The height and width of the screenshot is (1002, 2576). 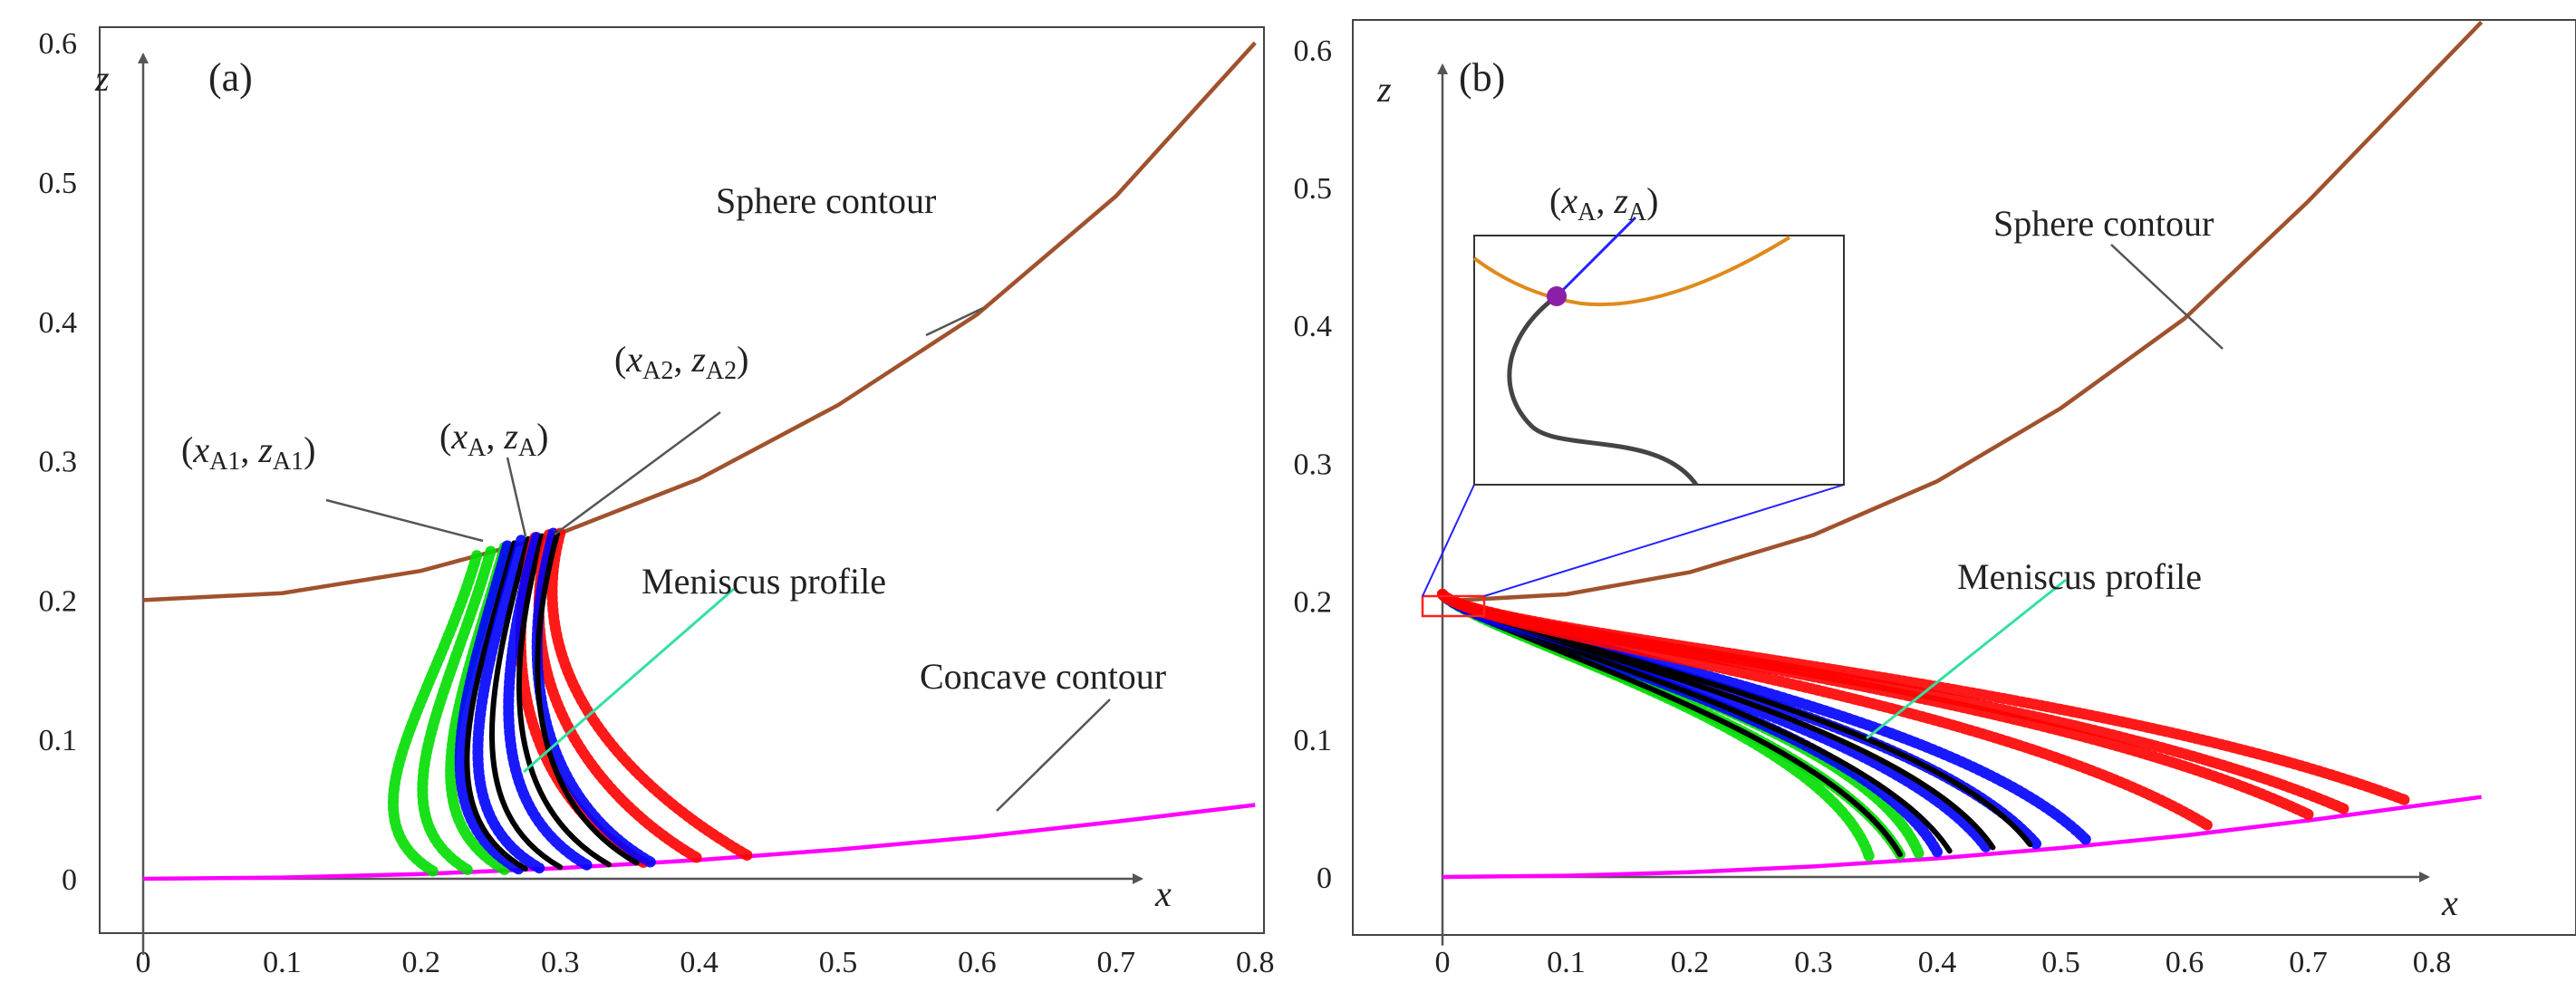 I want to click on inset-point-leader, so click(x=1596, y=257).